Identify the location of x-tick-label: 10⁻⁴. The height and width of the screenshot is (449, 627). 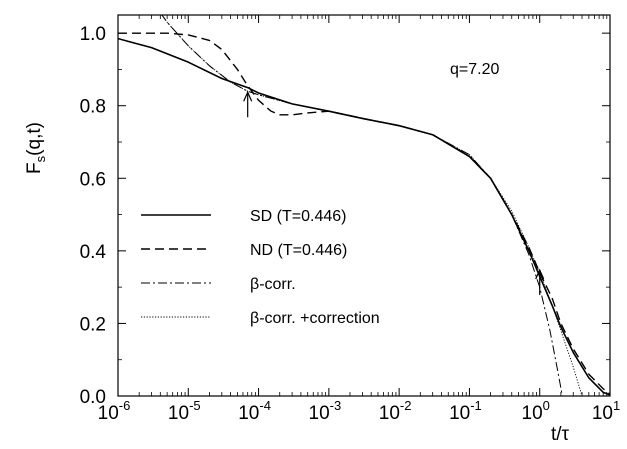
(254, 411).